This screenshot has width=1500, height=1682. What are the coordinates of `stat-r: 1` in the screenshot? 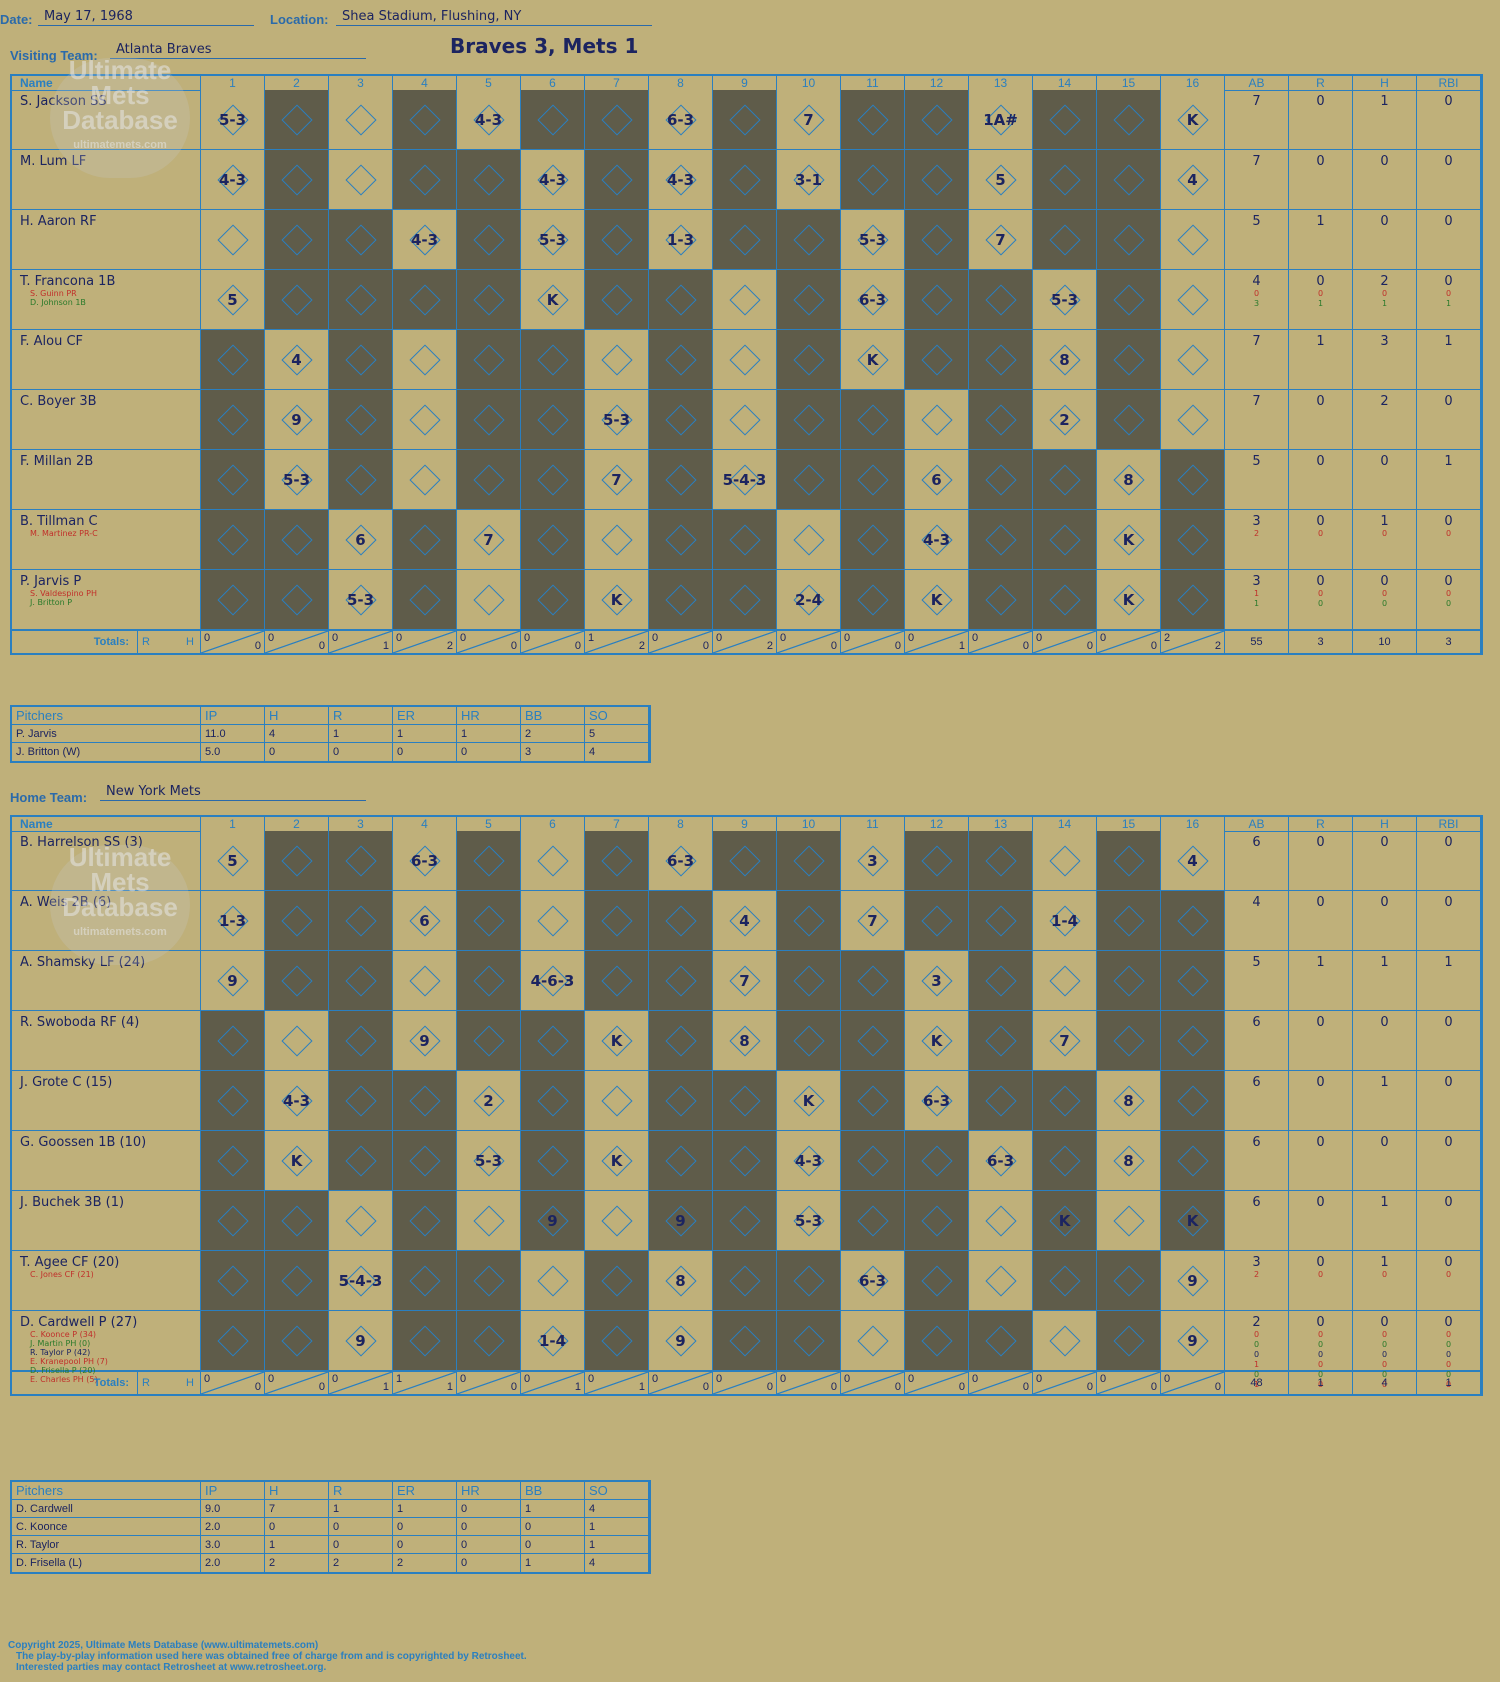 It's located at (1321, 240).